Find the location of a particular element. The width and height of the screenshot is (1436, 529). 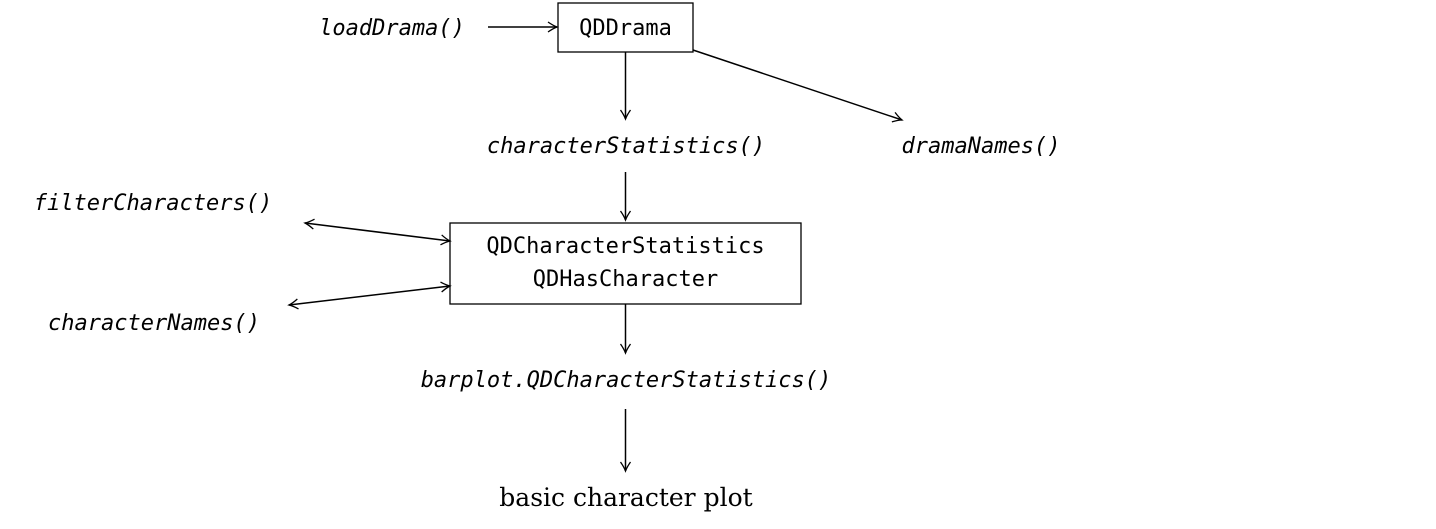

edge-character-names-bidirectional is located at coordinates (369, 295).